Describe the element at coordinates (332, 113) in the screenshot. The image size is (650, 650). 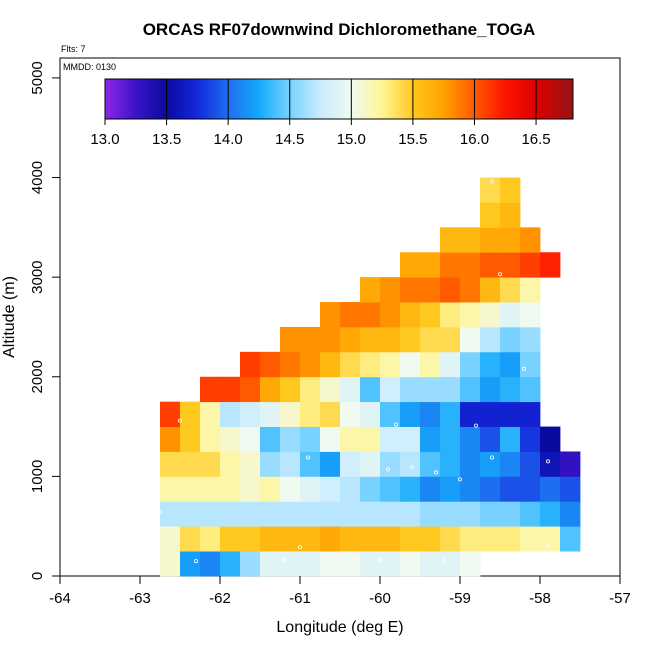
I see `colorbar: 13.0 13.5 14.0 14.5 15.0 15.5 16.0 16.5` at that location.